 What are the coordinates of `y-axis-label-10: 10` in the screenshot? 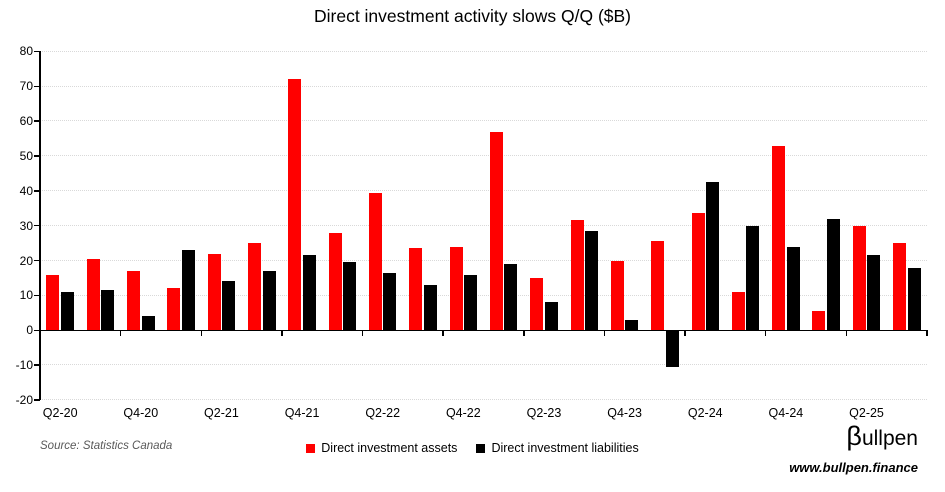 It's located at (26, 295).